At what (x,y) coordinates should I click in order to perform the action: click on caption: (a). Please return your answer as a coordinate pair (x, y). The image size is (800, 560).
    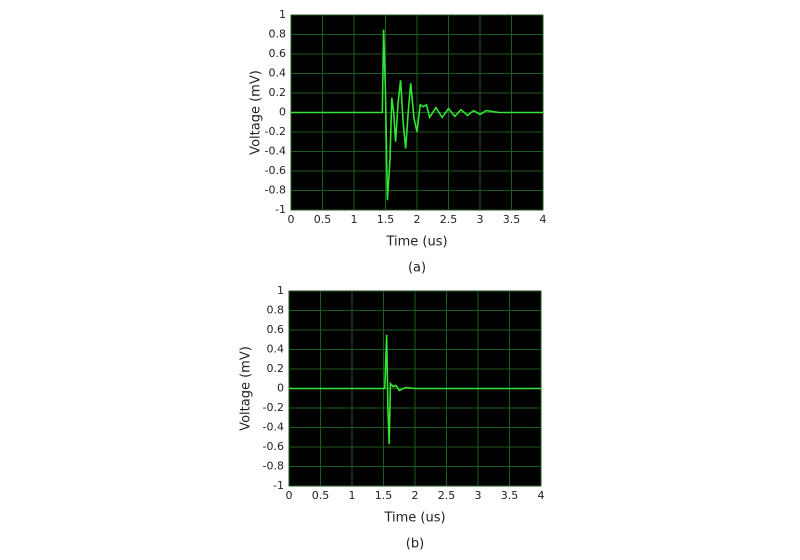
    Looking at the image, I should click on (417, 268).